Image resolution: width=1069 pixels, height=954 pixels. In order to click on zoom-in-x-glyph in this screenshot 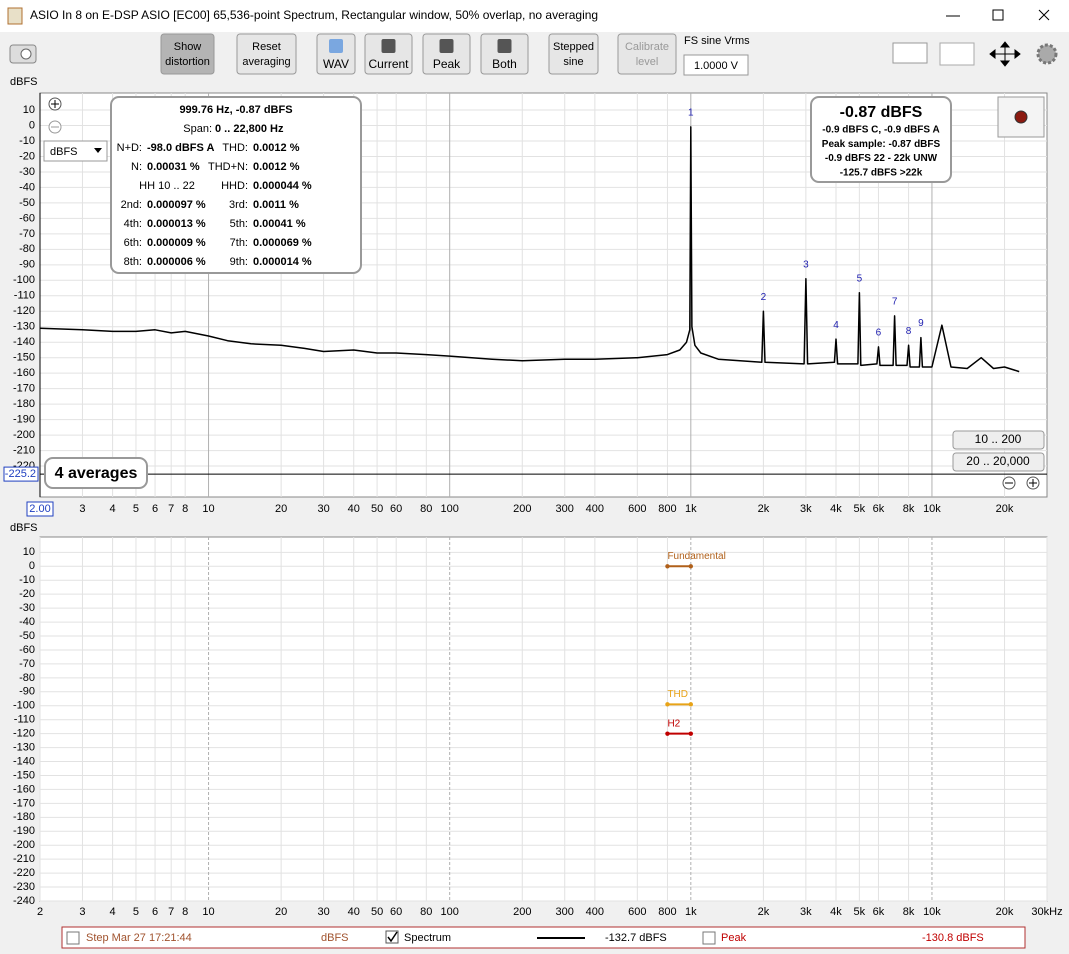, I will do `click(1033, 483)`.